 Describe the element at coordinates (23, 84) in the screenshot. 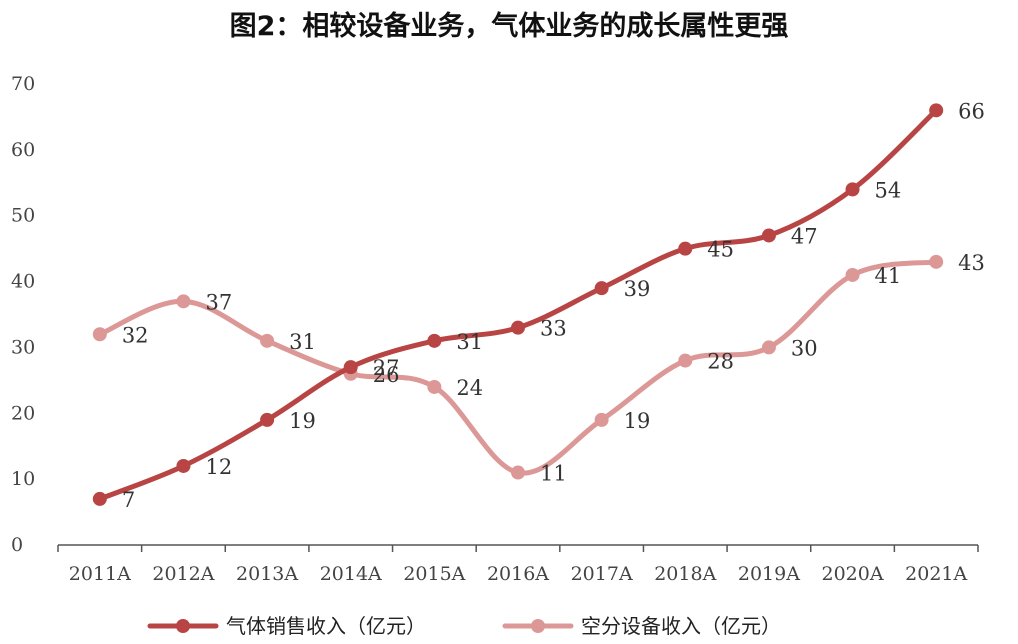

I see `y-tick-label: 70` at that location.